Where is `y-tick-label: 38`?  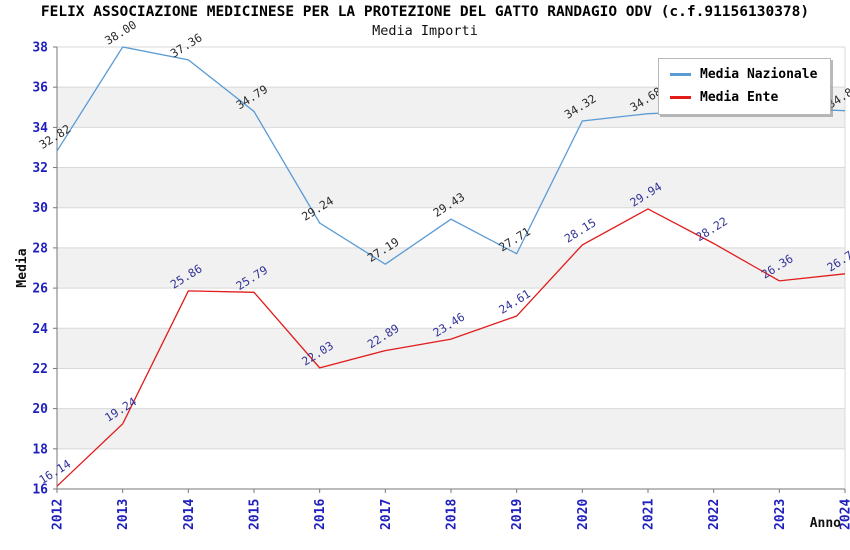
y-tick-label: 38 is located at coordinates (40, 48).